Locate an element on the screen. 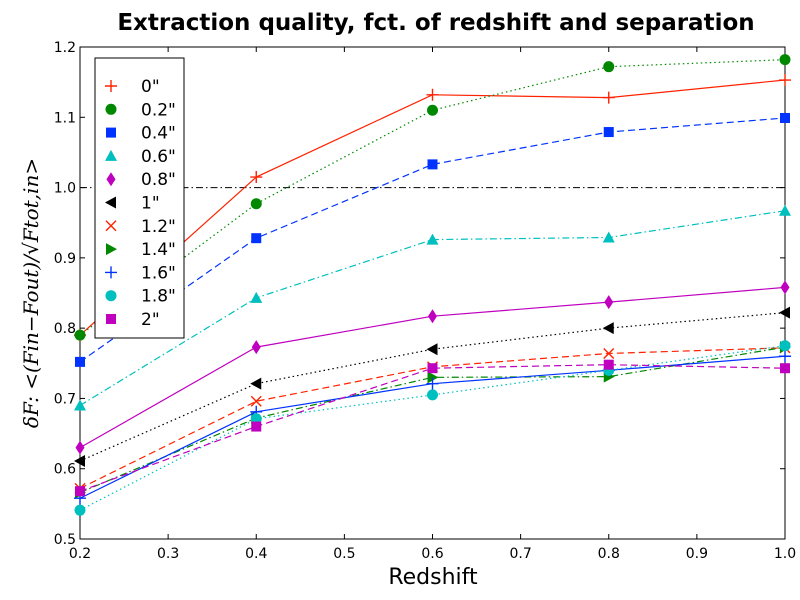 The width and height of the screenshot is (800, 600). y-tick-label: 0.7 is located at coordinates (65, 399).